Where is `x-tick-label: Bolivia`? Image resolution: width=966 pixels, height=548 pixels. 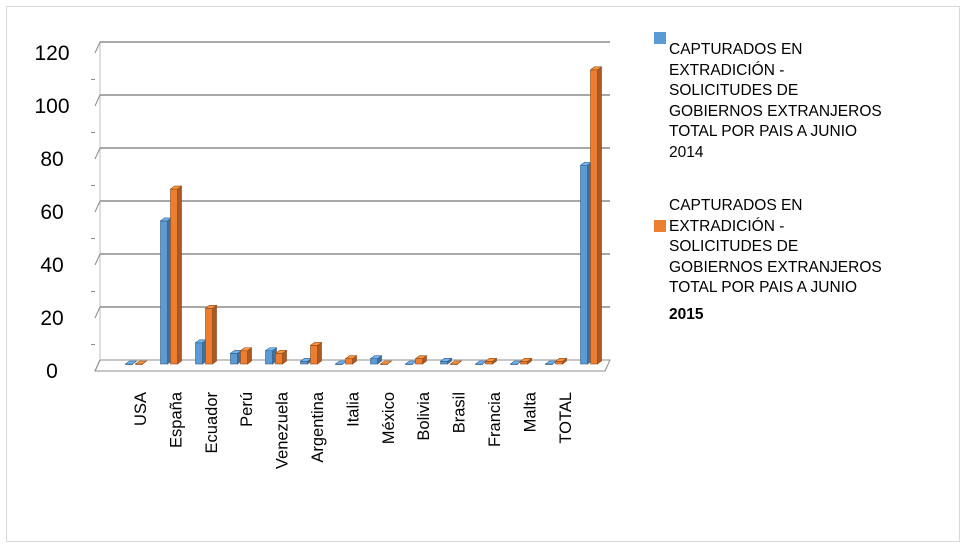 x-tick-label: Bolivia is located at coordinates (424, 415).